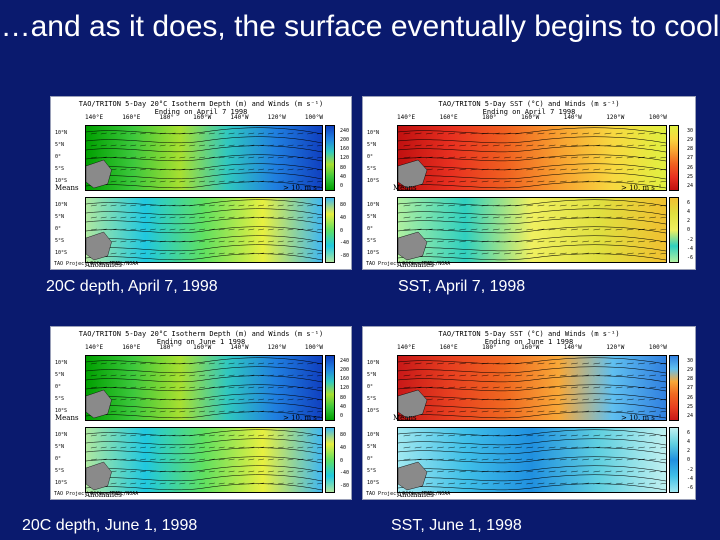 Image resolution: width=720 pixels, height=540 pixels. Describe the element at coordinates (688, 221) in the screenshot. I see `colorbar-tick: 2` at that location.